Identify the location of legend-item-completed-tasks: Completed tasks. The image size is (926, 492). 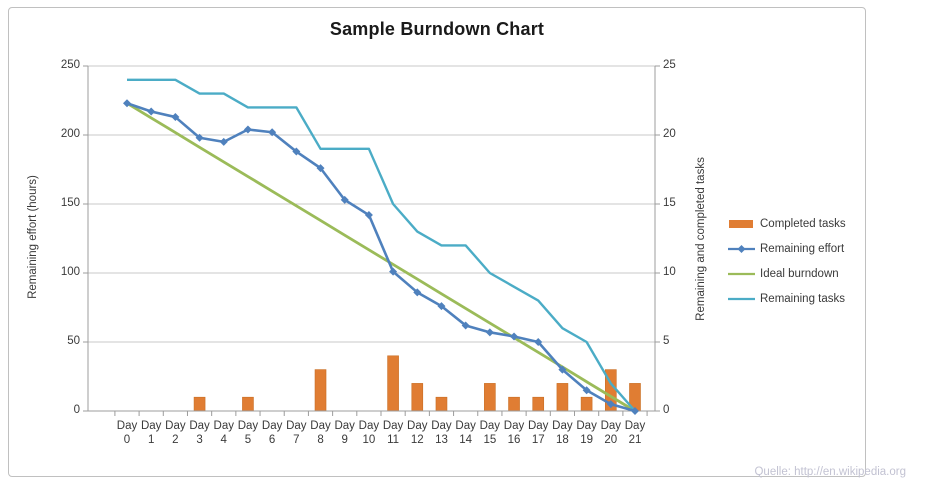
(787, 223).